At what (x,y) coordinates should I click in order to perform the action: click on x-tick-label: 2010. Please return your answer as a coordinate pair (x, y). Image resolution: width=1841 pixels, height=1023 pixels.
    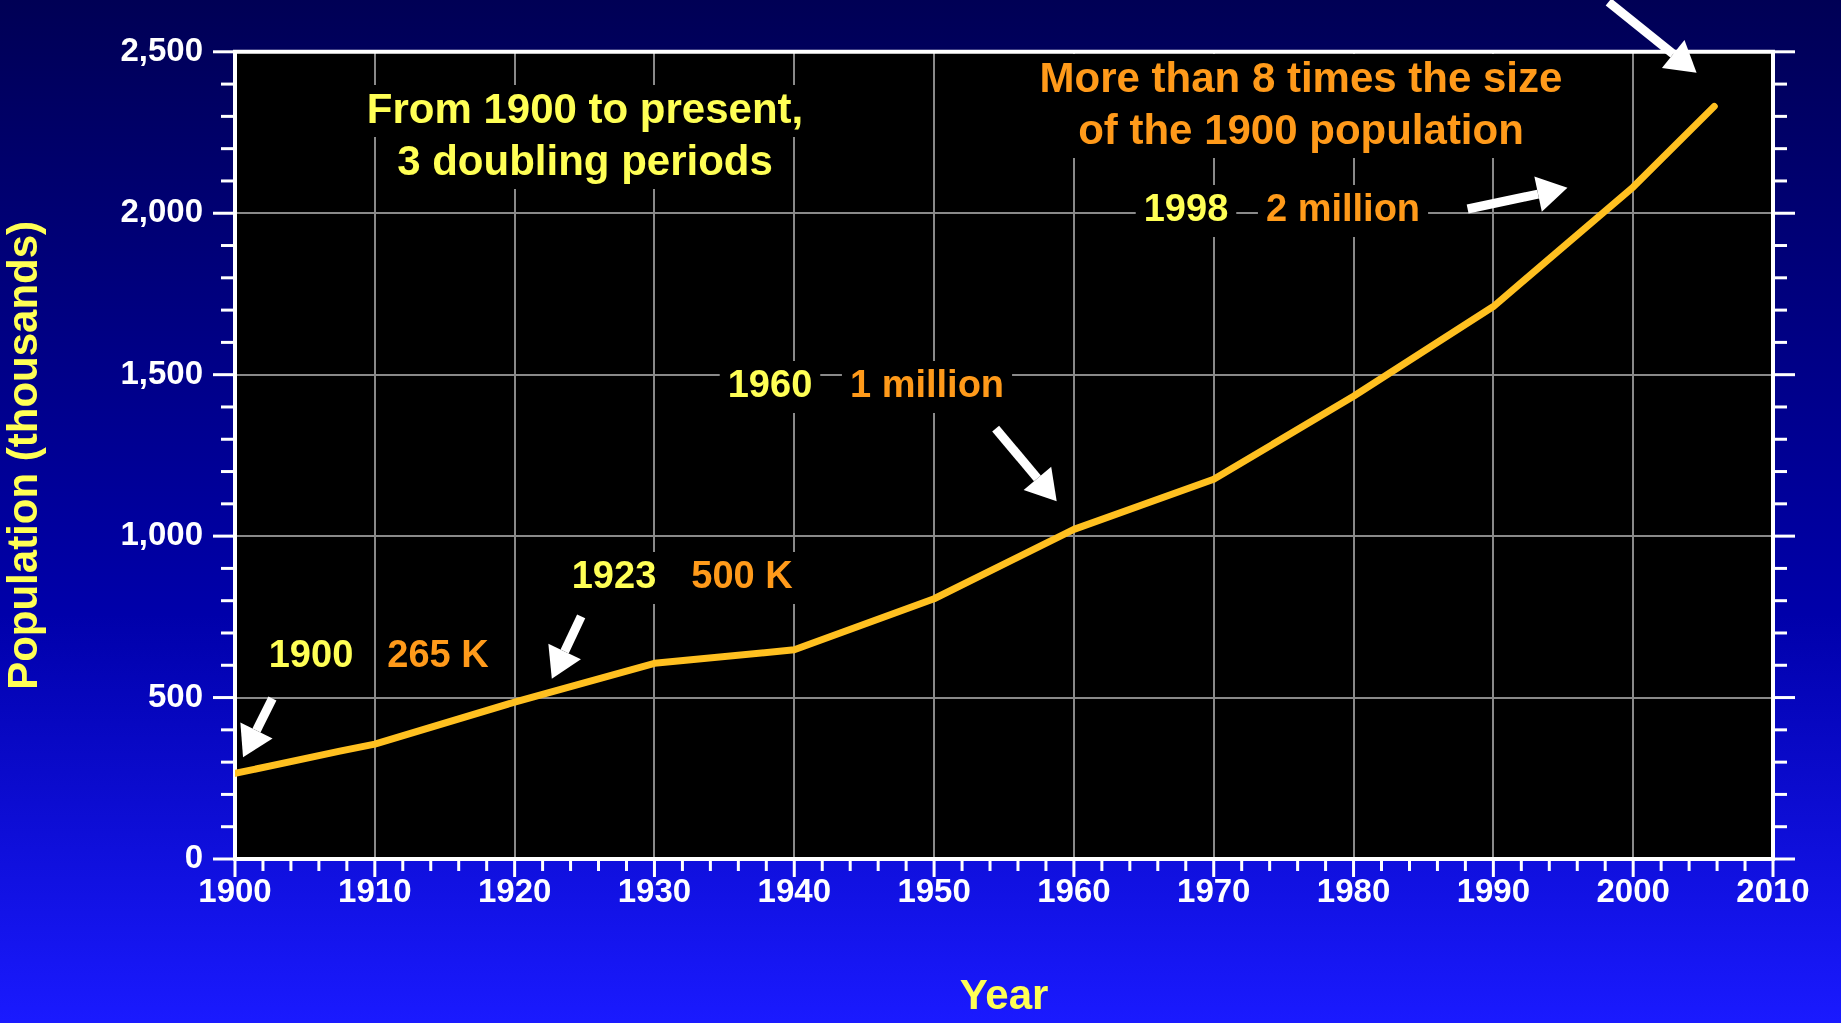
    Looking at the image, I should click on (1773, 890).